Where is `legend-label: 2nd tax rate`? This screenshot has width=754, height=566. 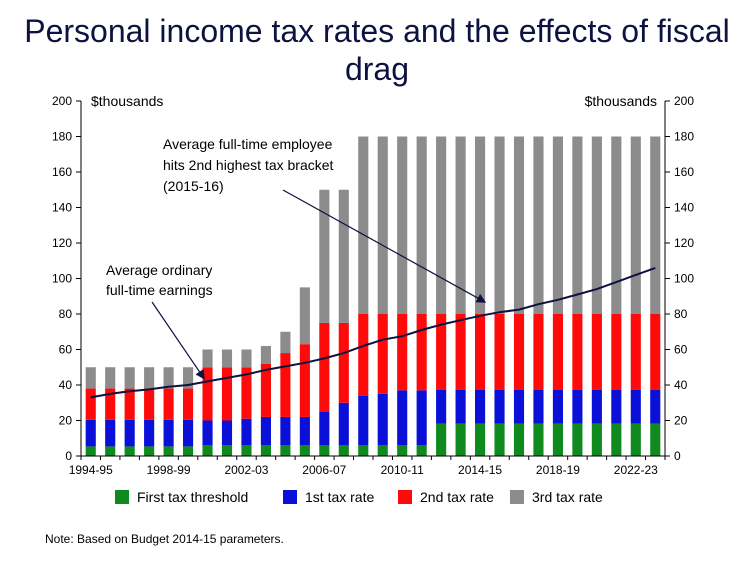 legend-label: 2nd tax rate is located at coordinates (457, 497).